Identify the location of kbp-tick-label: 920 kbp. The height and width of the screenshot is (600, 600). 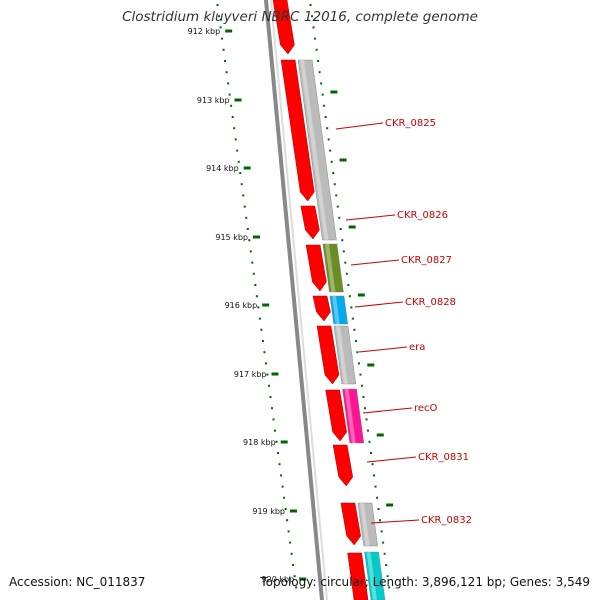
(278, 579).